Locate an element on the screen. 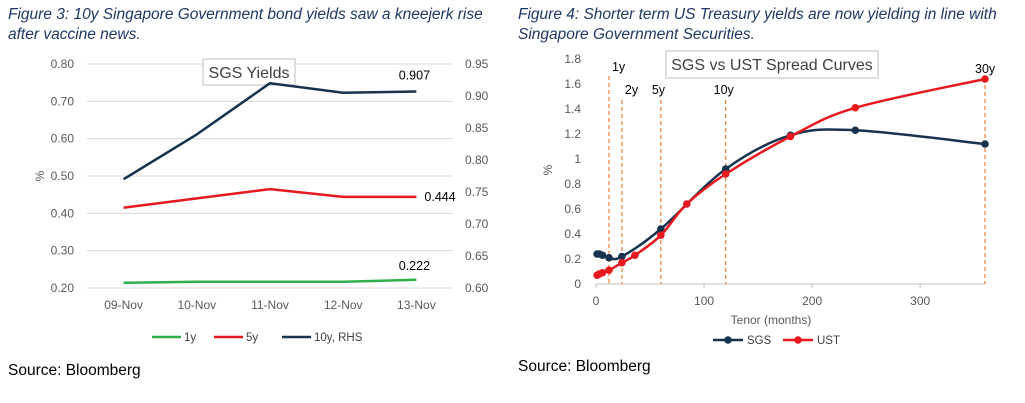 The height and width of the screenshot is (403, 1025). chart-title: SGS Yields is located at coordinates (249, 73).